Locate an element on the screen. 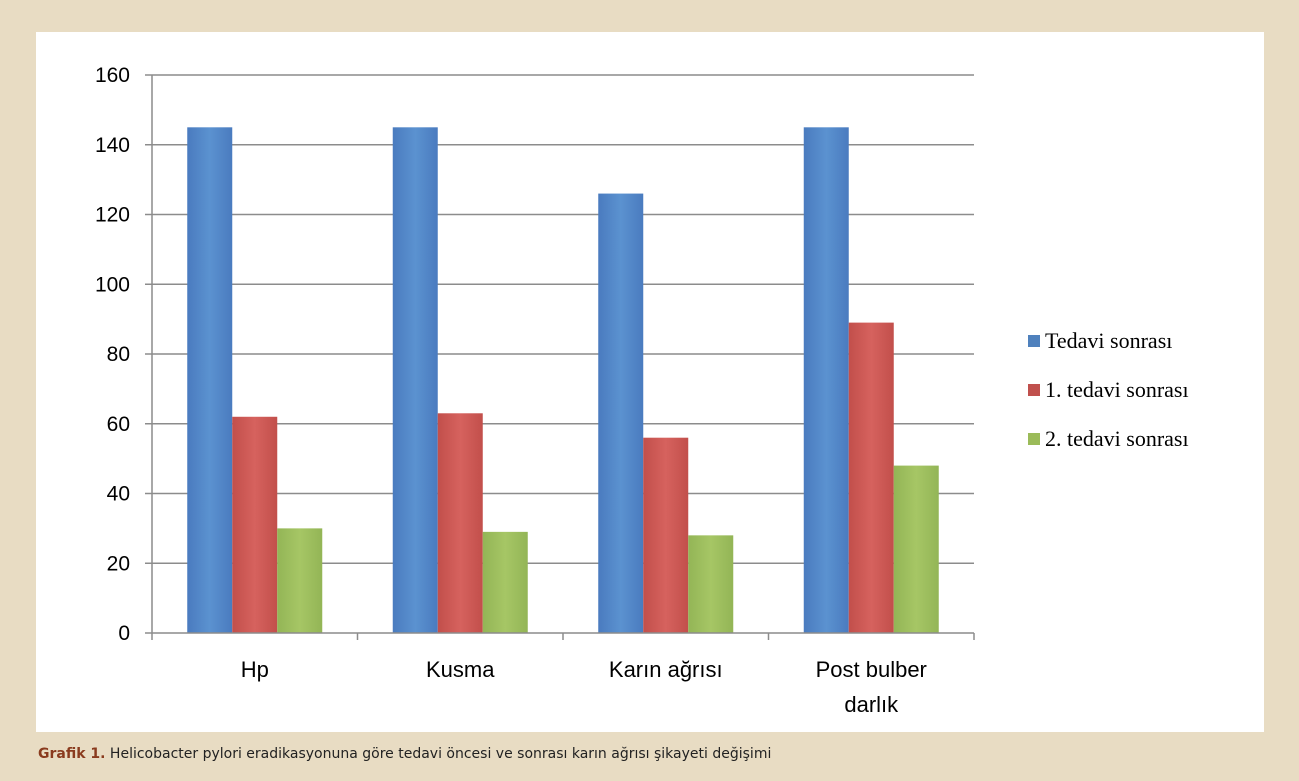 The width and height of the screenshot is (1299, 781). x-tick-label: Hp is located at coordinates (255, 669).